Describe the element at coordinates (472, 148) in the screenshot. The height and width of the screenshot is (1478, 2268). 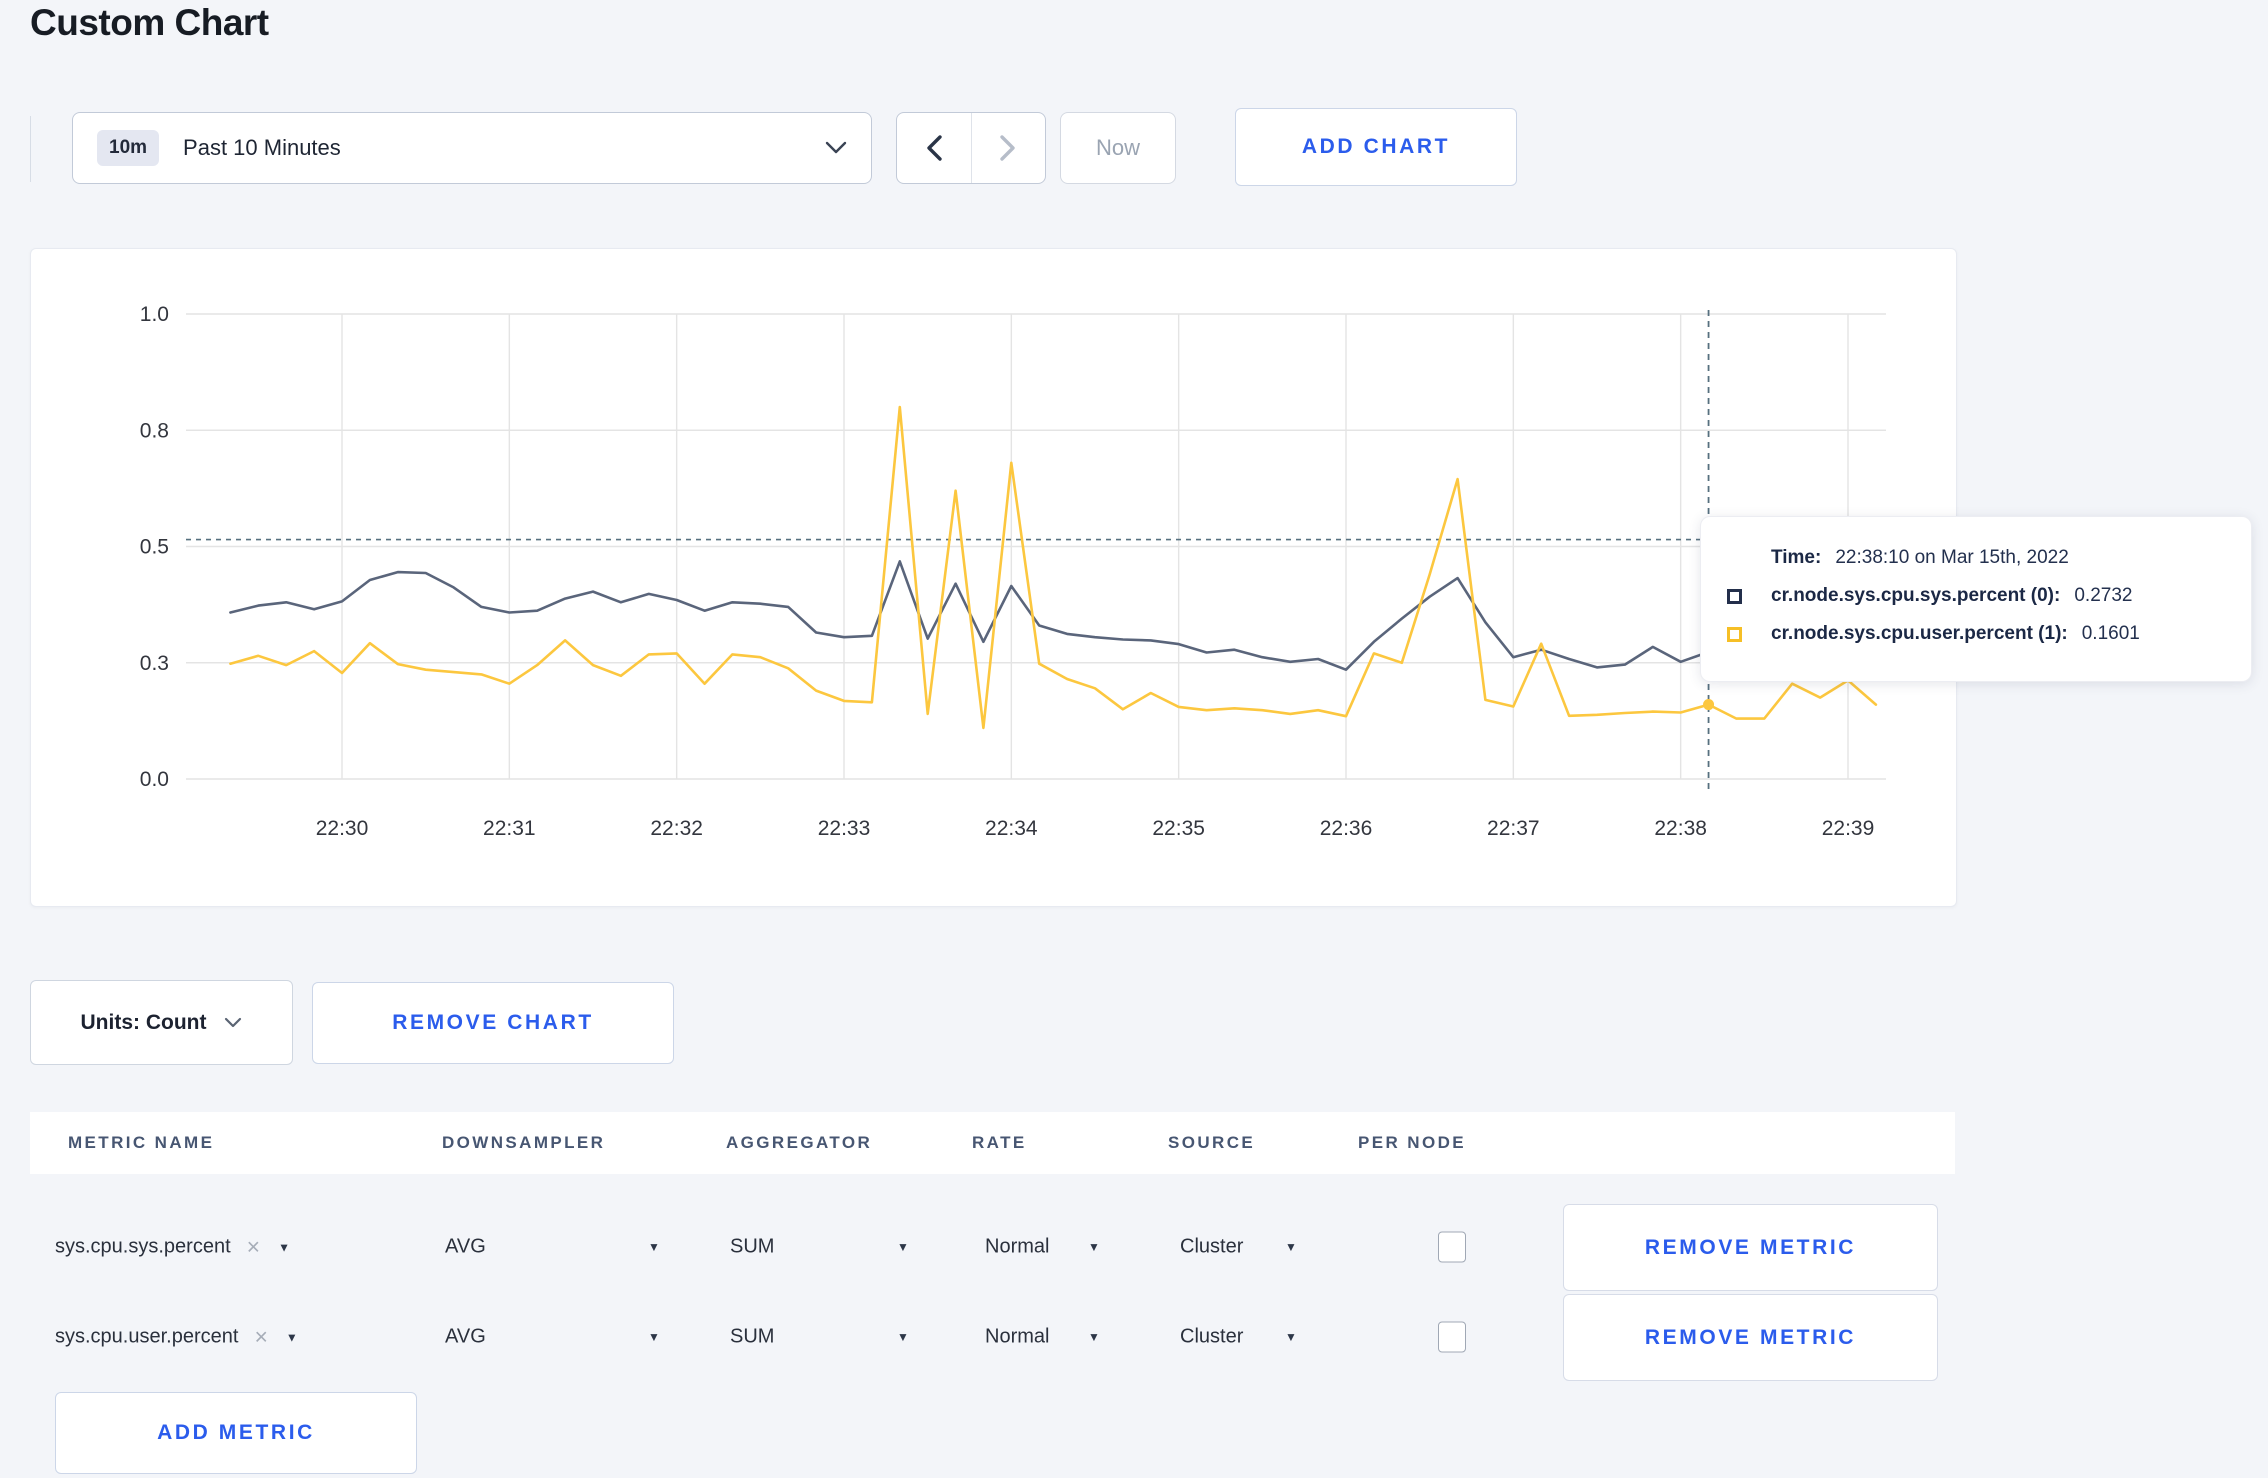
I see `time-range-dropdown: 10m Past 10 Minutes` at that location.